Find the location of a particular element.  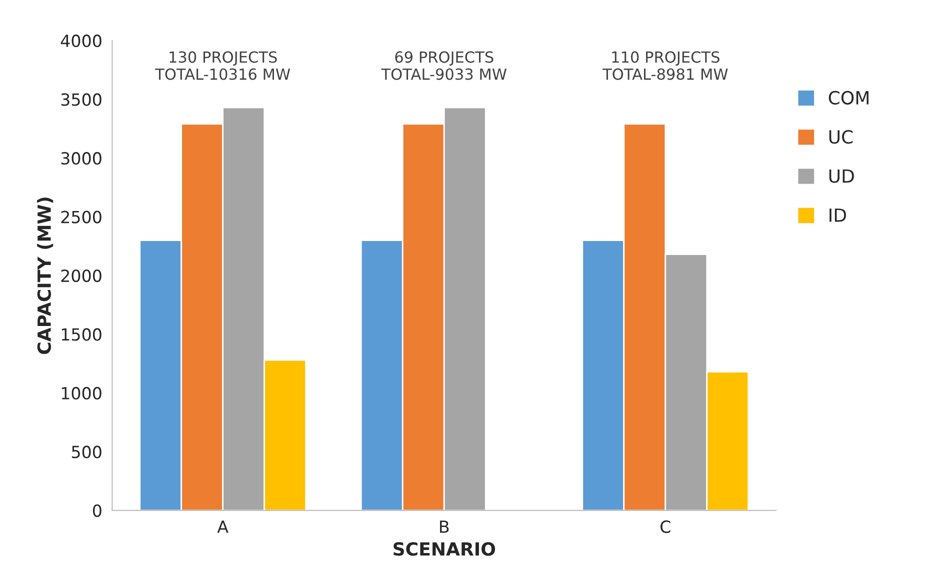

legend-label: UD is located at coordinates (841, 176).